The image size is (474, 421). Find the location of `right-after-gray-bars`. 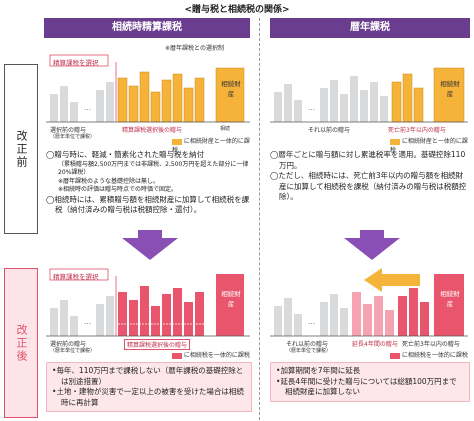

right-after-gray-bars is located at coordinates (311, 315).